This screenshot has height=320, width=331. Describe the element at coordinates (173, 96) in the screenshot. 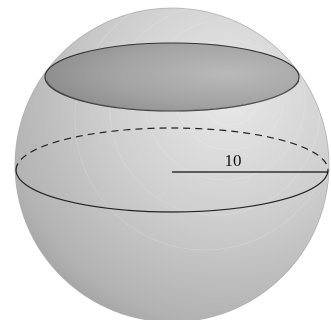

I see `cap-rim-edge` at that location.